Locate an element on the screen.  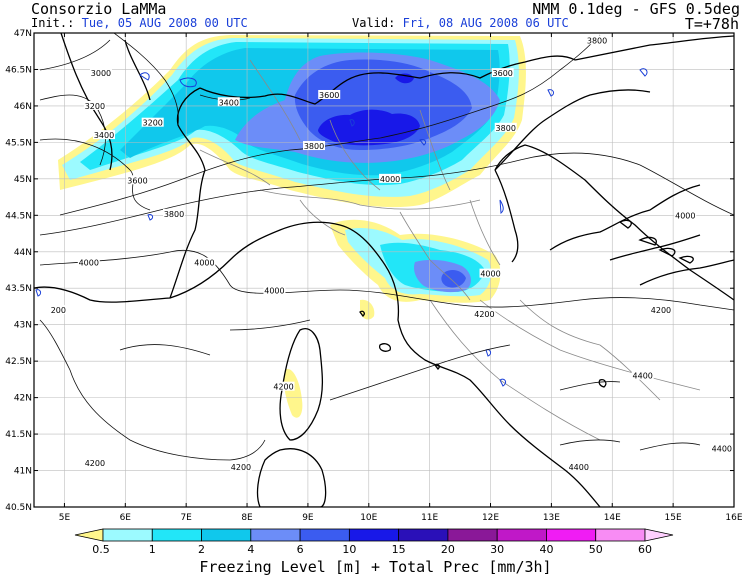
lon-label: 9E is located at coordinates (308, 518).